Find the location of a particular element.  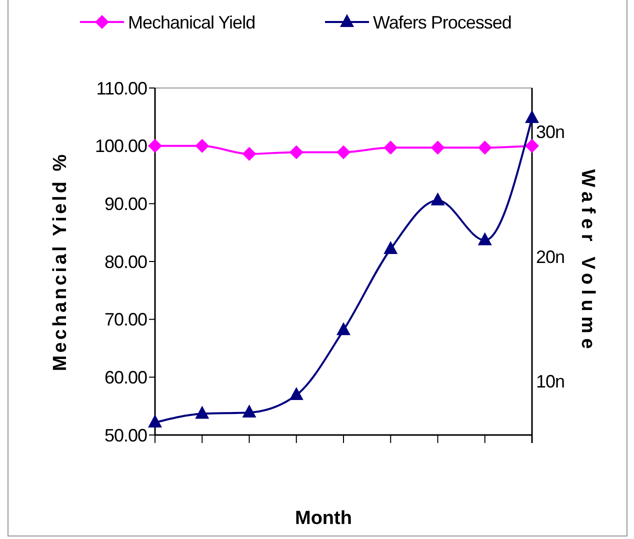

y-tick-label: 110.00 is located at coordinates (122, 88).